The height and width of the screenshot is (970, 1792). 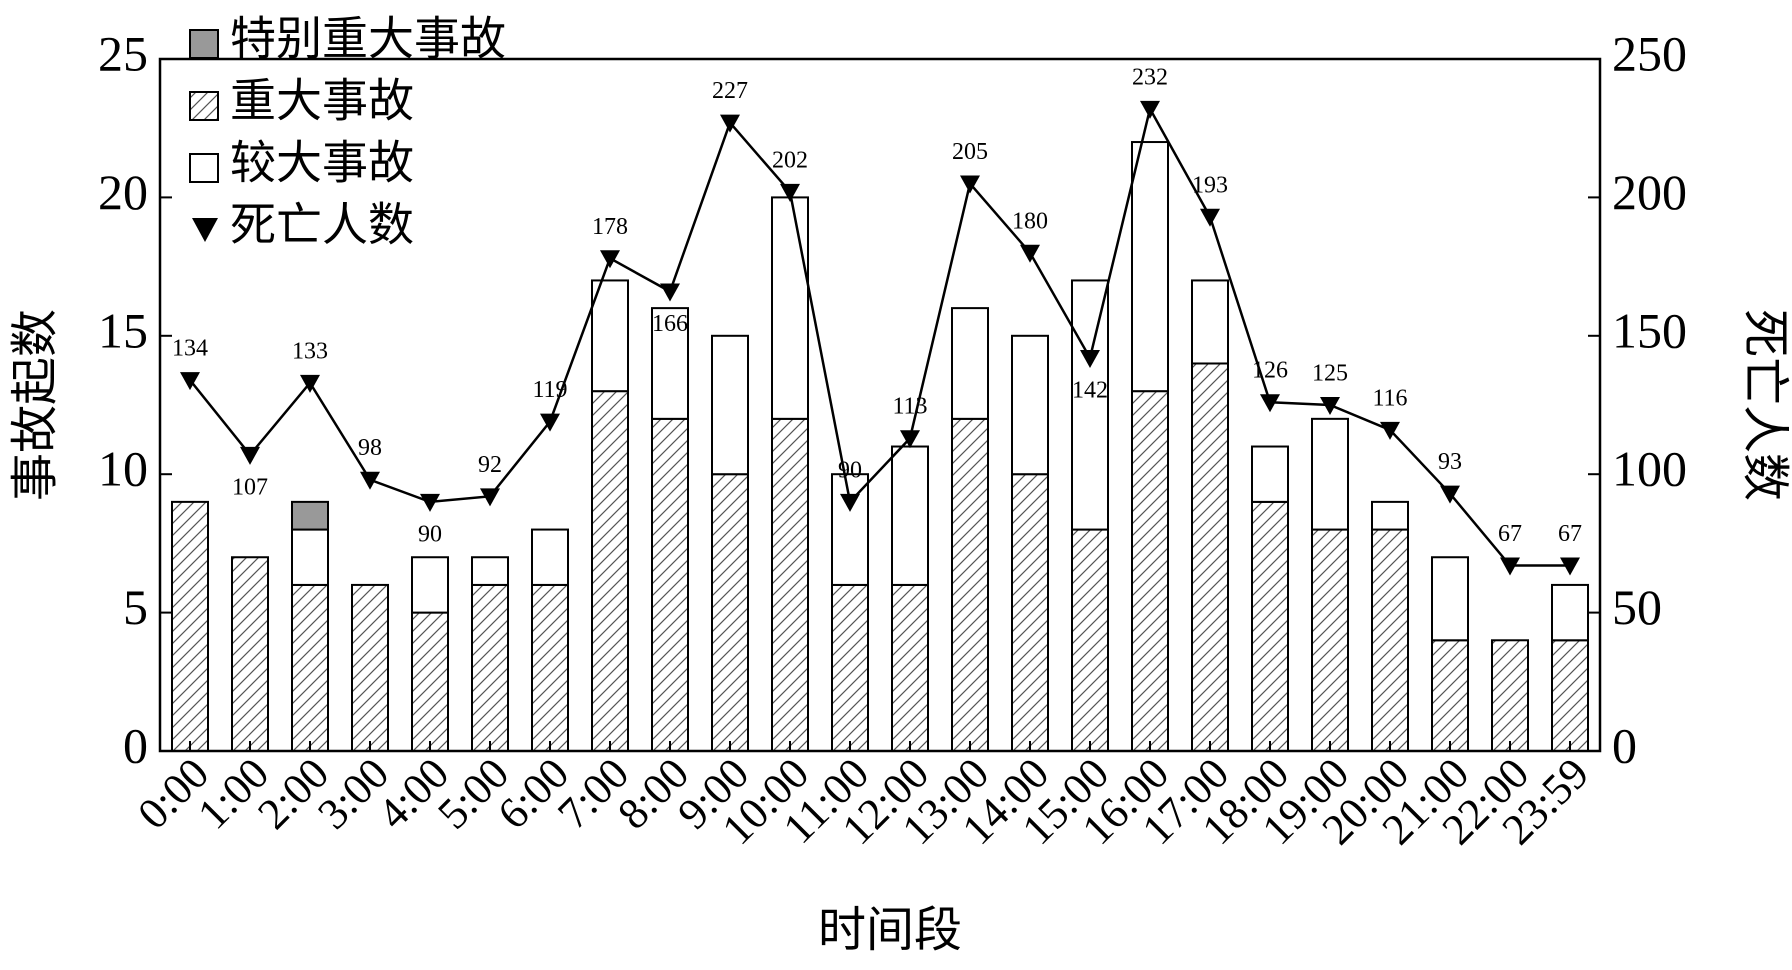 What do you see at coordinates (322, 225) in the screenshot?
I see `legend-label: 死亡人数` at bounding box center [322, 225].